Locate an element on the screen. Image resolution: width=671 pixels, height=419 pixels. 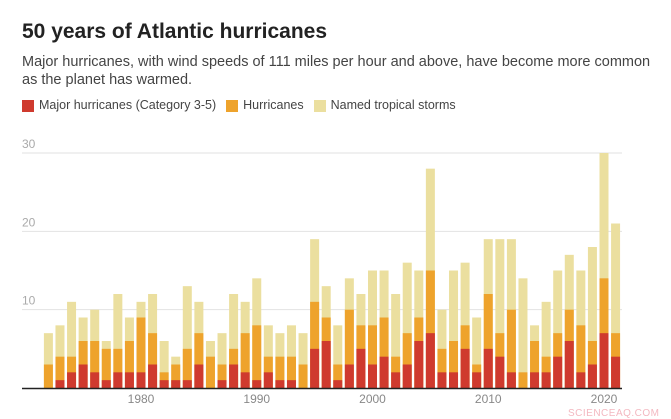
bar-major-1995 is located at coordinates (315, 368).